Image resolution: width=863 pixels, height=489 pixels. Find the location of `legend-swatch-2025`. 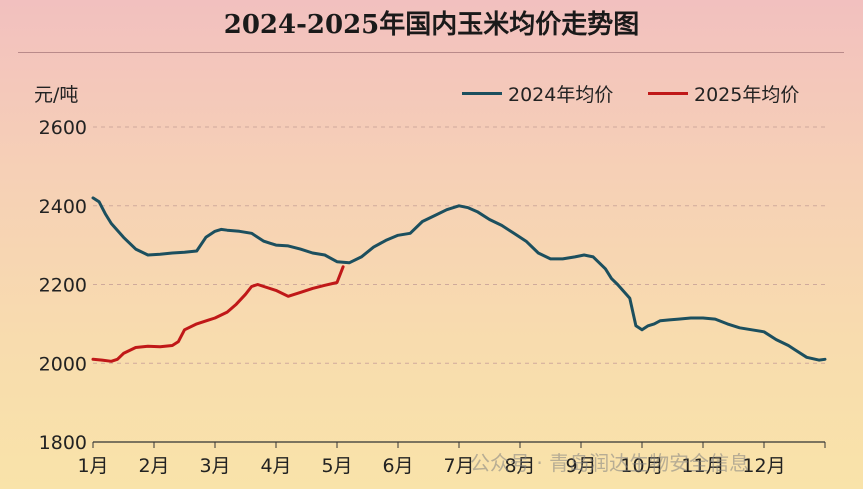

legend-swatch-2025 is located at coordinates (668, 93).